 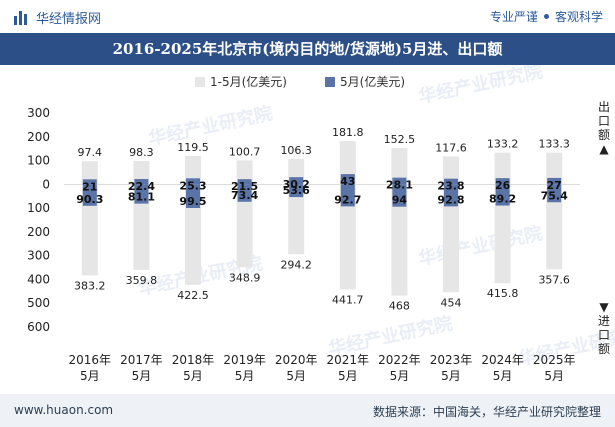 I want to click on footer-website: www.huaon.com, so click(x=64, y=410).